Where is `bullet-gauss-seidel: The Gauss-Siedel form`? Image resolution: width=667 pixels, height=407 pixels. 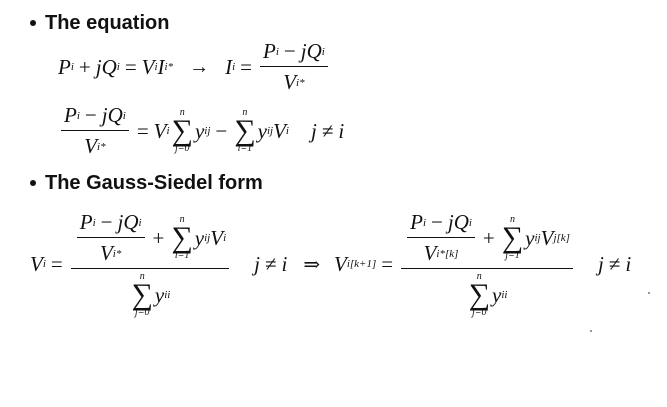 bullet-gauss-seidel: The Gauss-Siedel form is located at coordinates (146, 183).